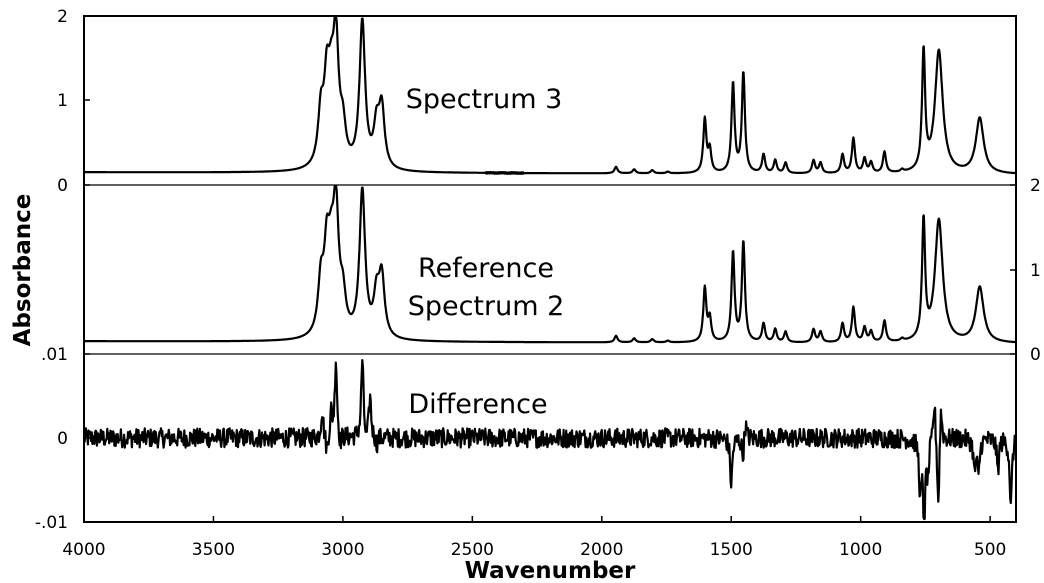 The height and width of the screenshot is (583, 1044). I want to click on x-tick-label: 2000, so click(601, 550).